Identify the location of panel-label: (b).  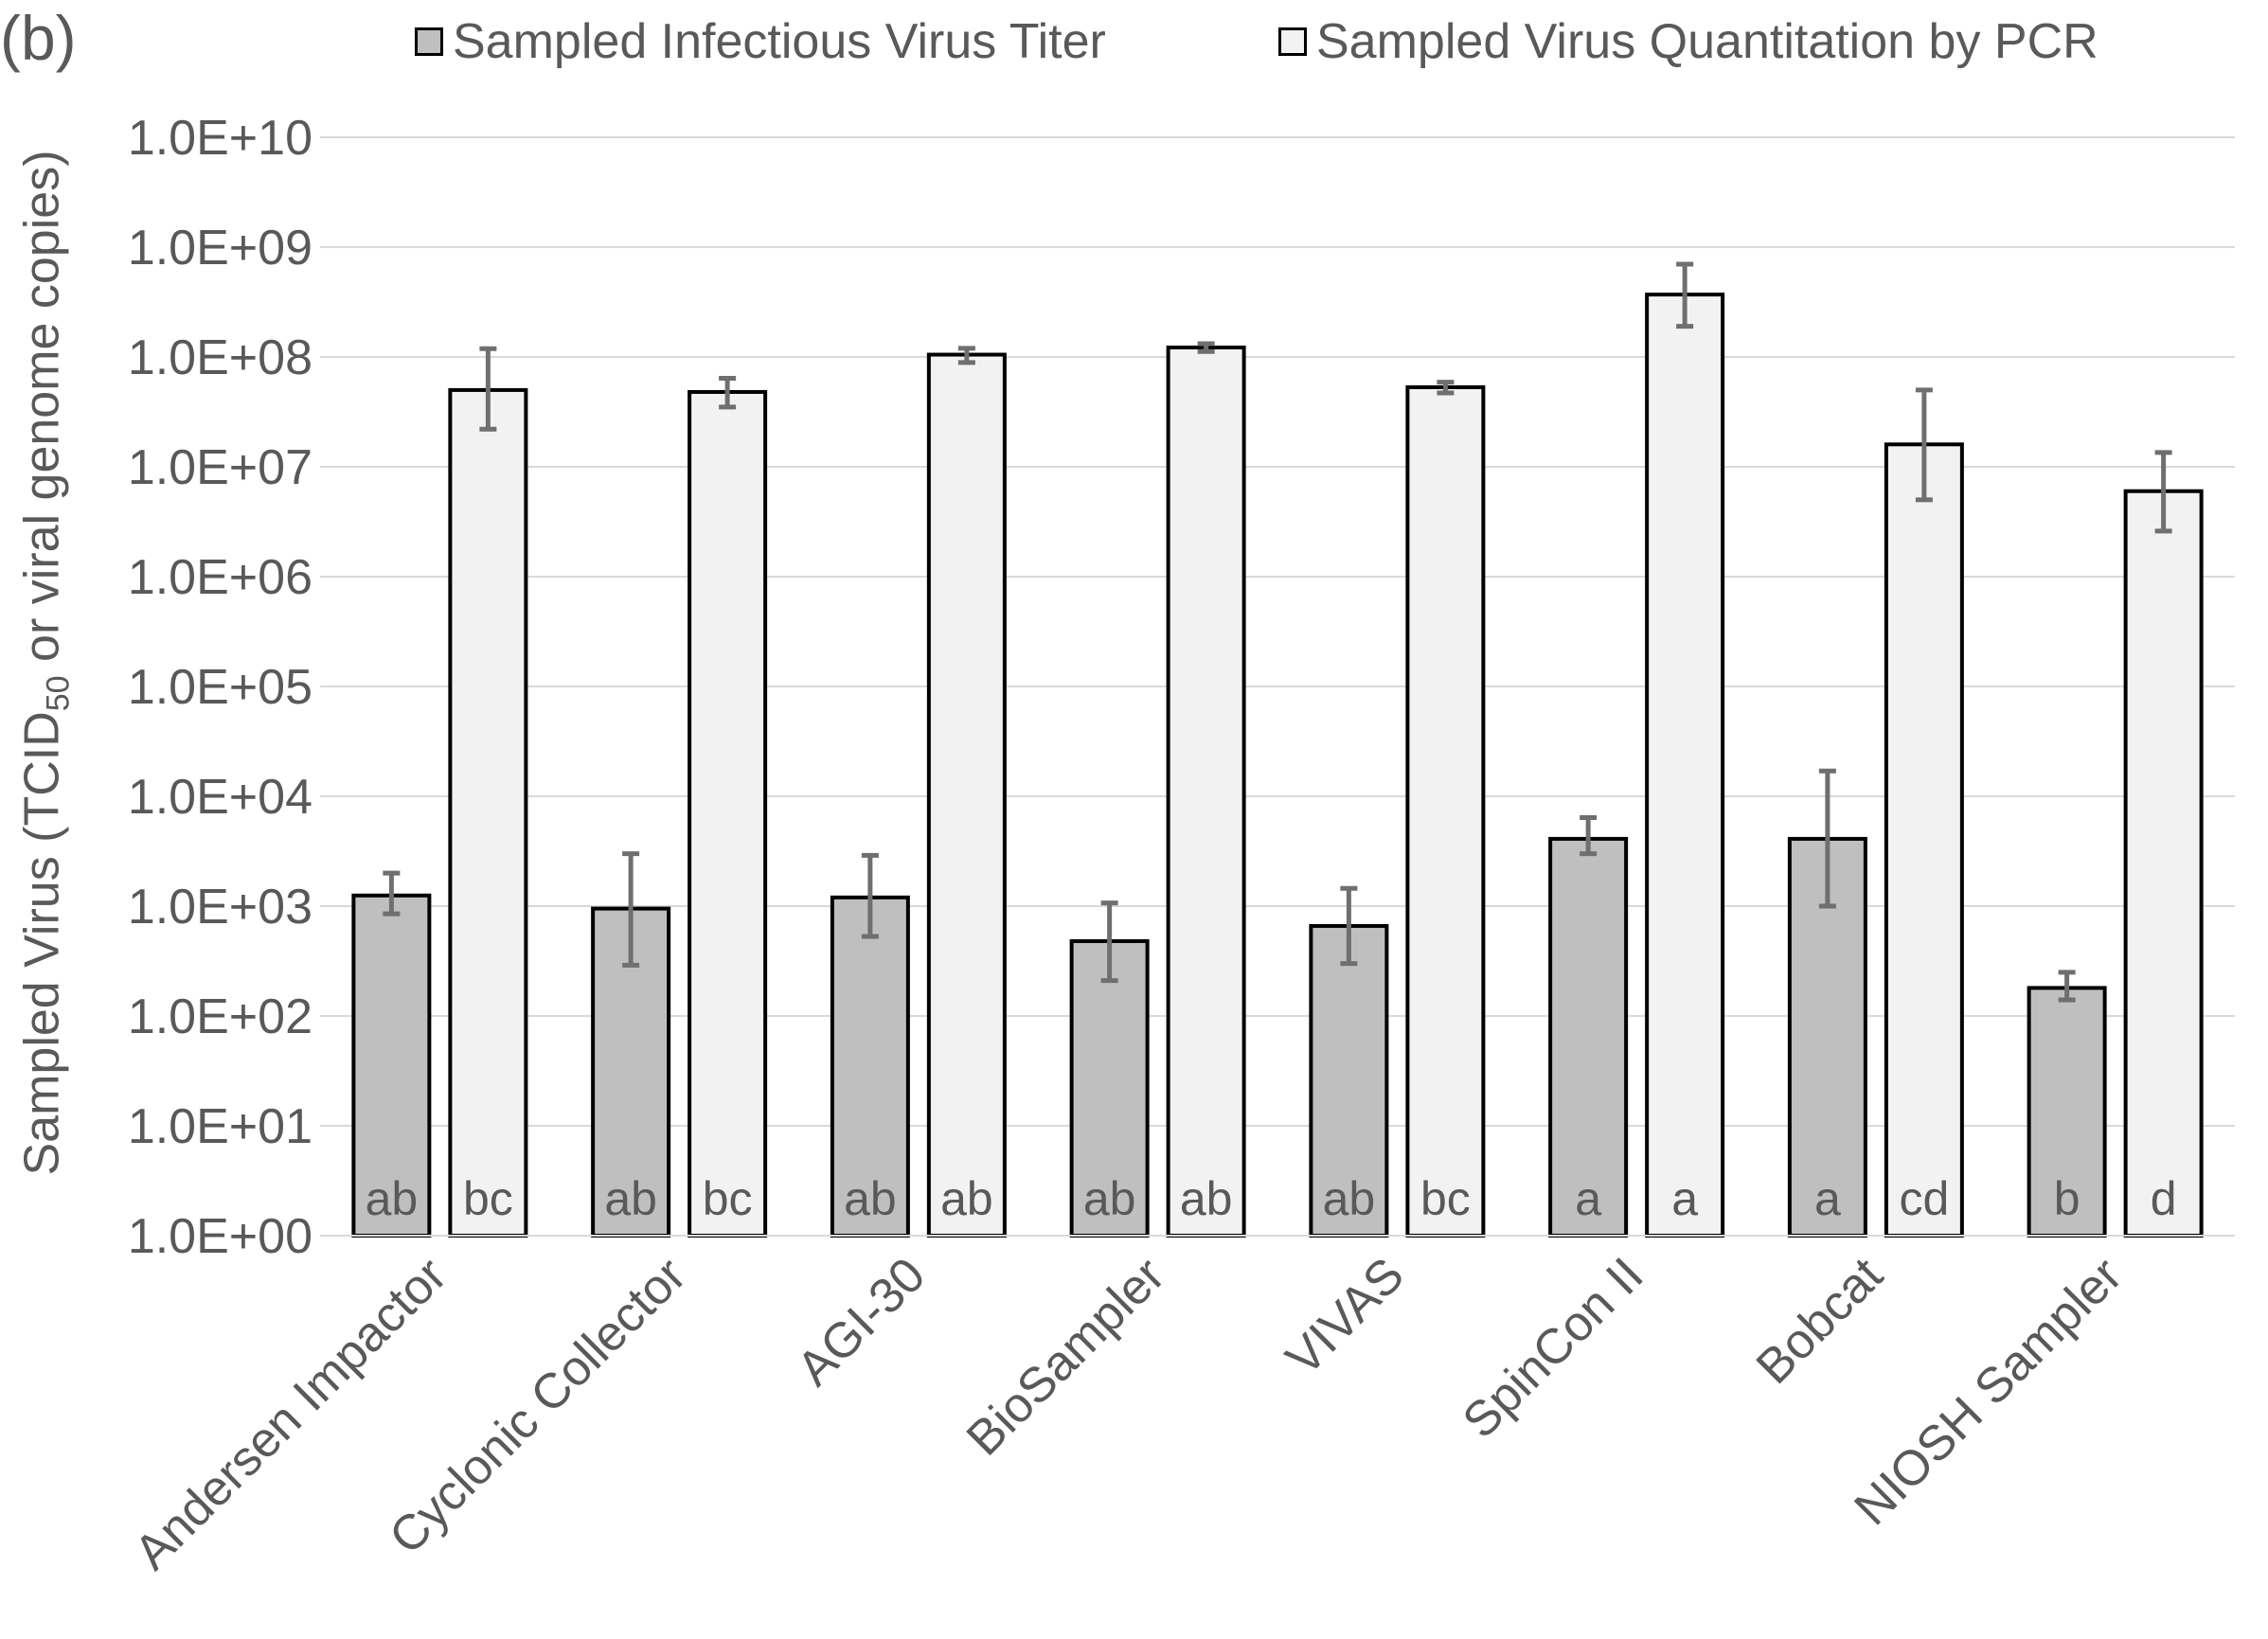
(38, 38).